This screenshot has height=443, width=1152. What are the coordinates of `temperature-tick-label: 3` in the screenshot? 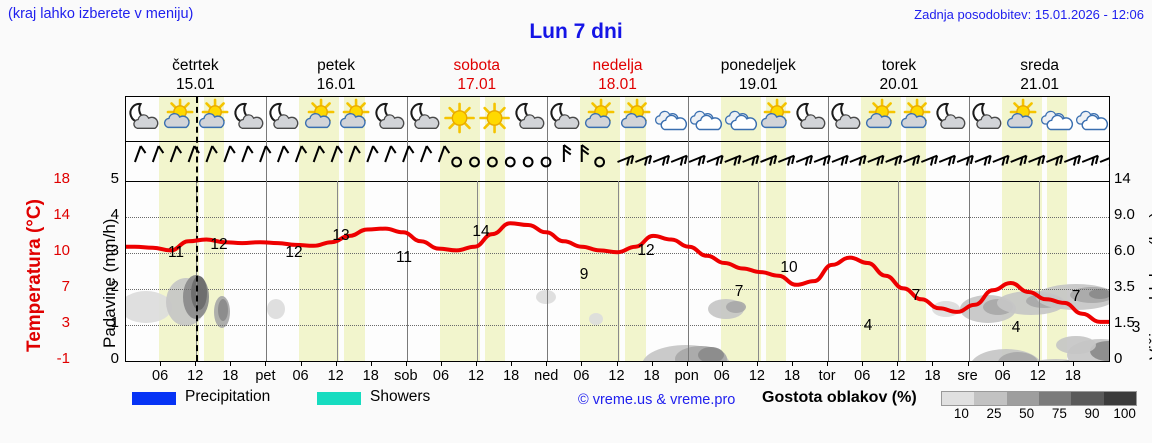 It's located at (65, 322).